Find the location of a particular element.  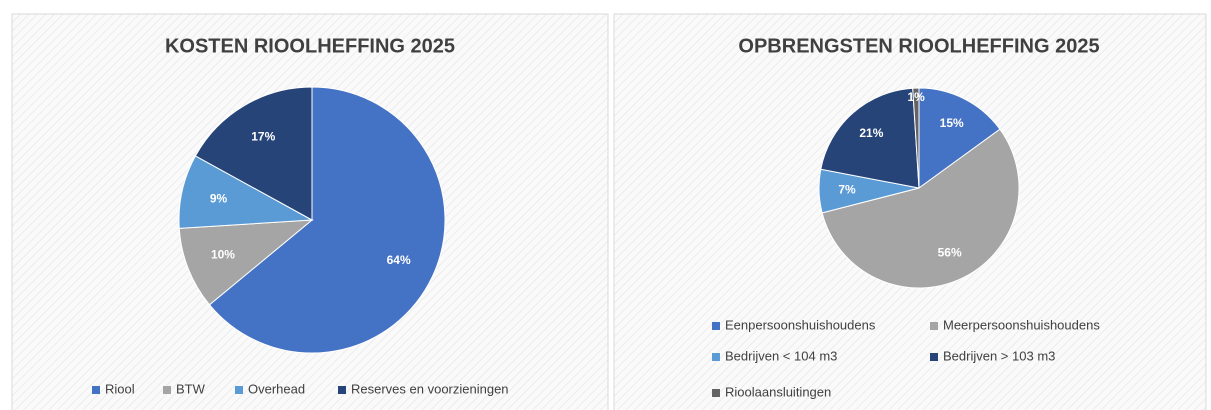

legend-label: BTW is located at coordinates (191, 388).